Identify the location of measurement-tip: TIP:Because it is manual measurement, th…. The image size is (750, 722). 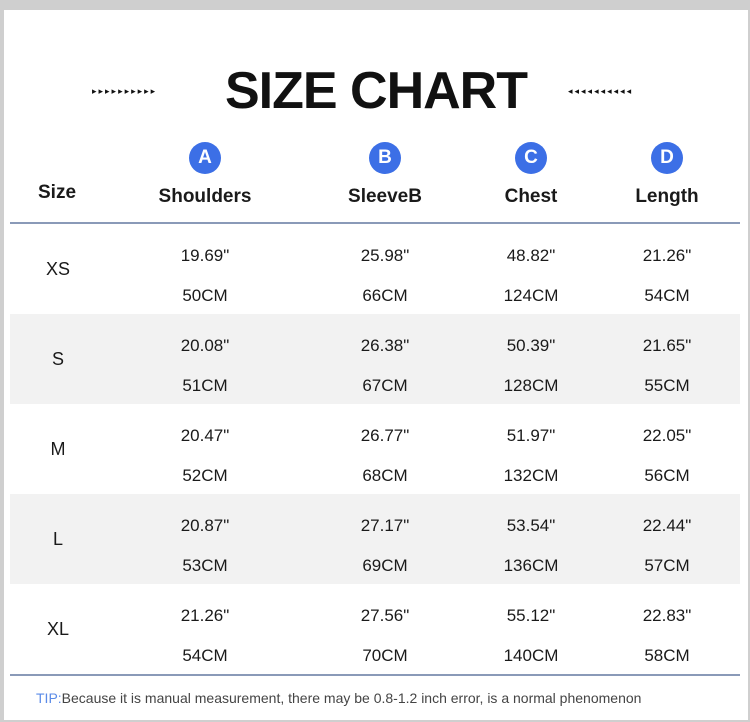
(338, 698).